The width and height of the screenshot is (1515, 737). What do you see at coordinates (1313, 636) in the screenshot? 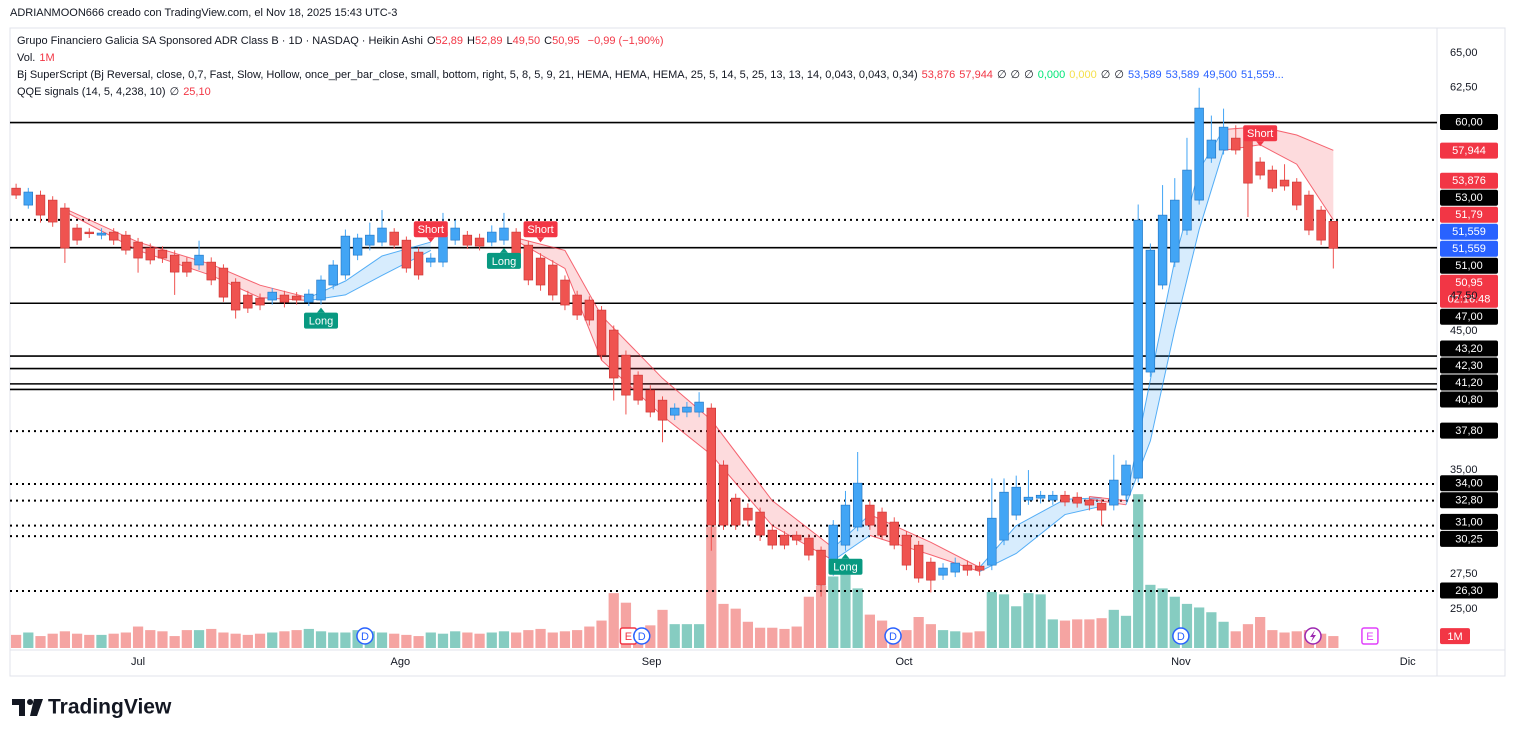
I see `alert-bolt` at bounding box center [1313, 636].